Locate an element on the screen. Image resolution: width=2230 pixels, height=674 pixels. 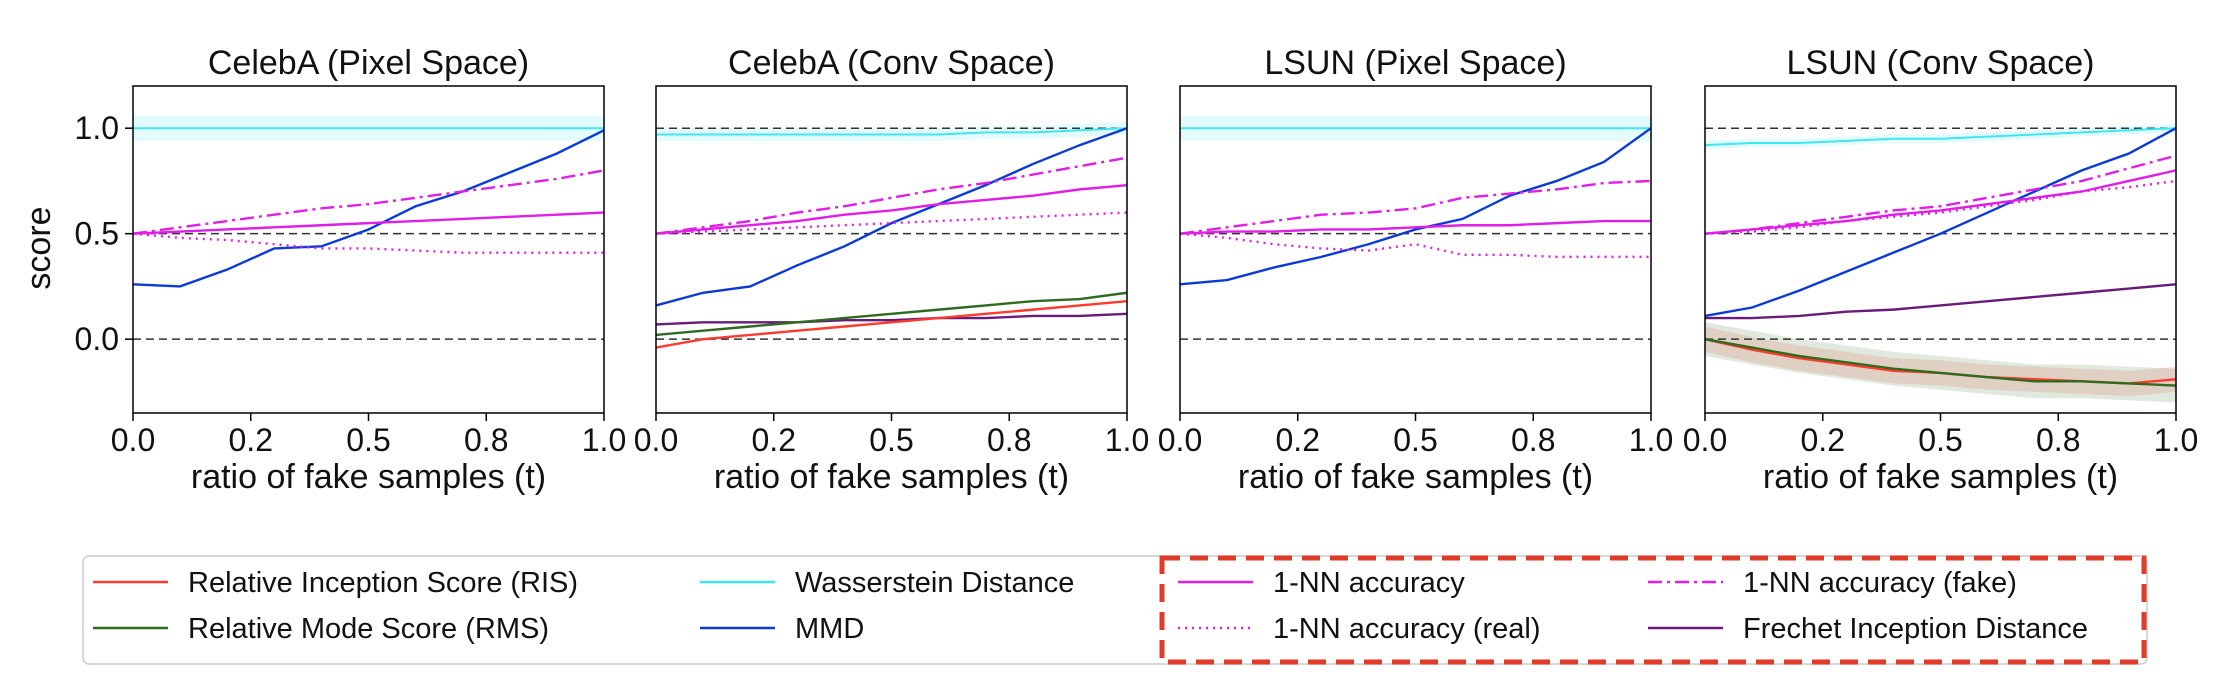
y-axis-label: score is located at coordinates (39, 247).